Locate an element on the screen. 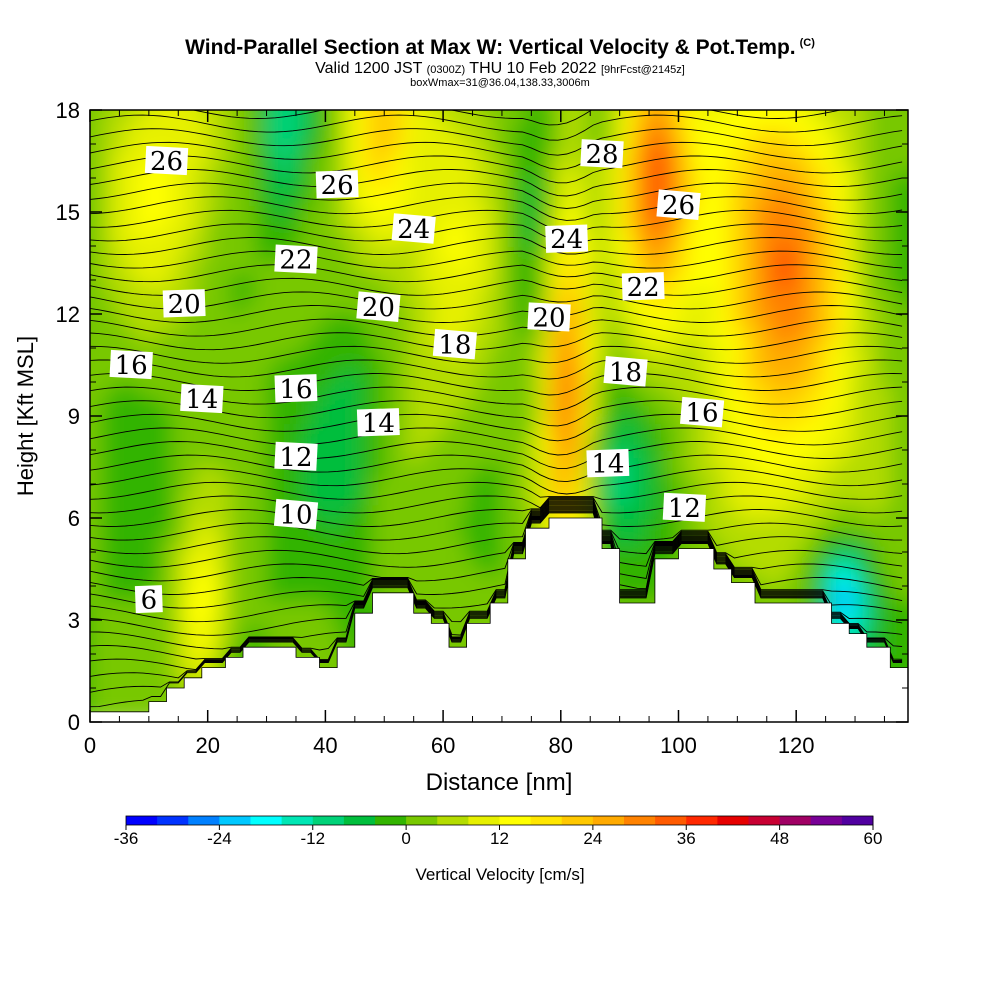 The height and width of the screenshot is (1000, 1000). colorbar: -36 -24 -12 0 12 24 36 48 60 is located at coordinates (498, 831).